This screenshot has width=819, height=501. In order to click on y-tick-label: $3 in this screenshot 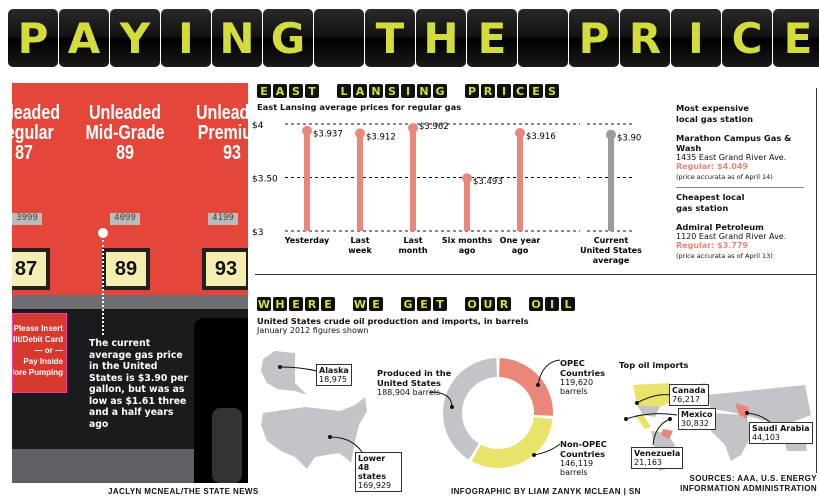, I will do `click(257, 233)`.